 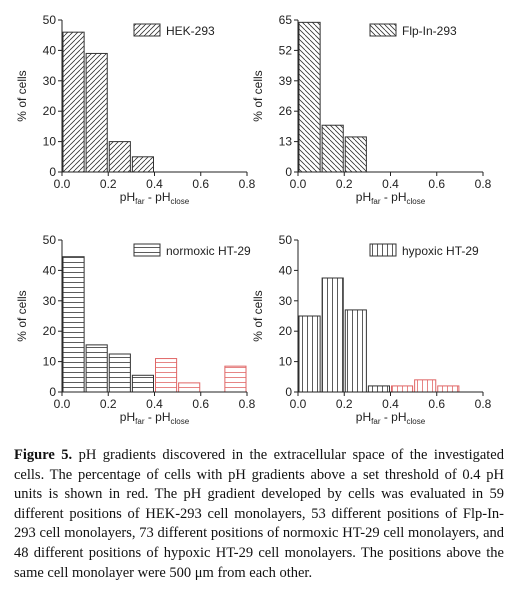 I want to click on caption-label: Figure 5., so click(x=43, y=455).